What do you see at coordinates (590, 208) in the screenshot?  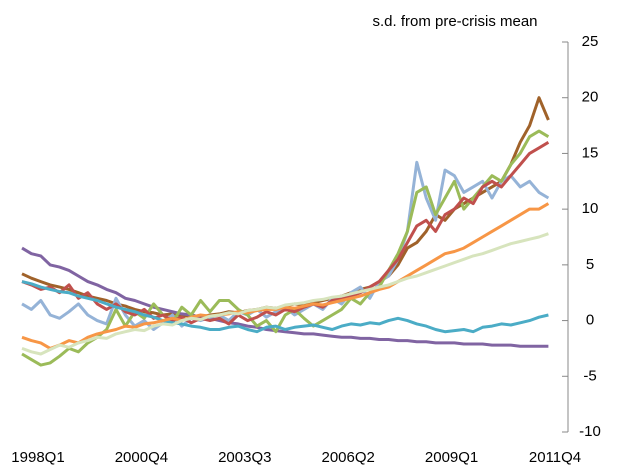 I see `y-tick-label: 10` at bounding box center [590, 208].